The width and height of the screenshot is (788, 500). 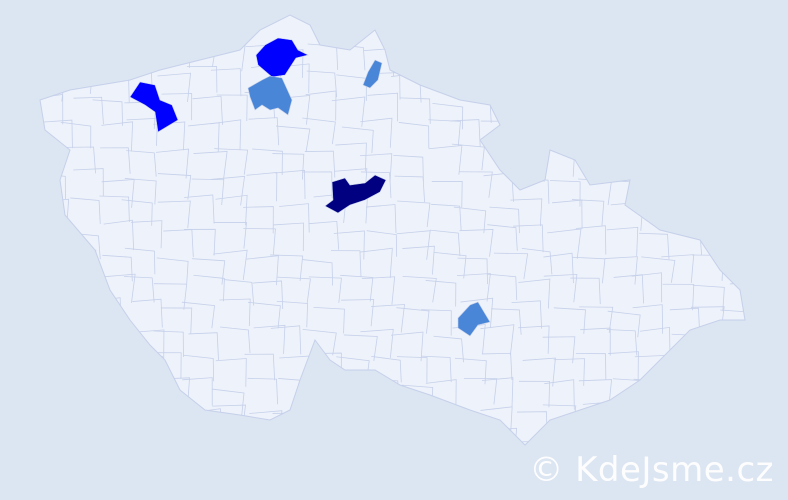 I want to click on watermark: © KdeJsme.cz, so click(x=651, y=470).